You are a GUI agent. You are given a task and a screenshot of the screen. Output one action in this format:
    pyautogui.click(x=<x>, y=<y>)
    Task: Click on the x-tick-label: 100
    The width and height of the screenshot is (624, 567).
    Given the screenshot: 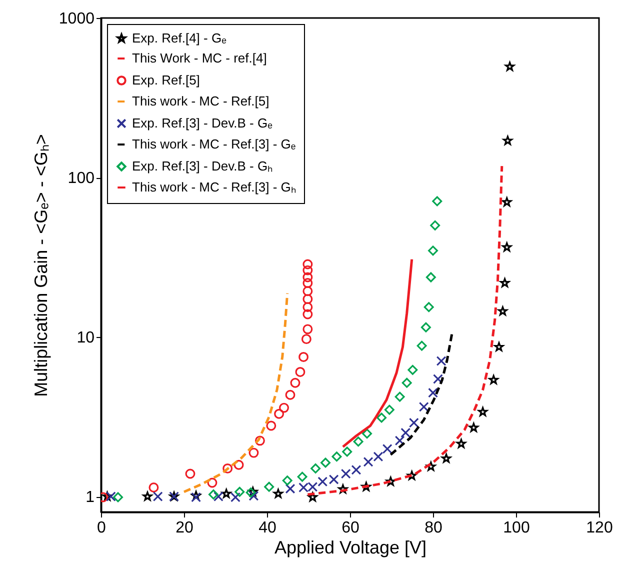 What is the action you would take?
    pyautogui.click(x=516, y=528)
    